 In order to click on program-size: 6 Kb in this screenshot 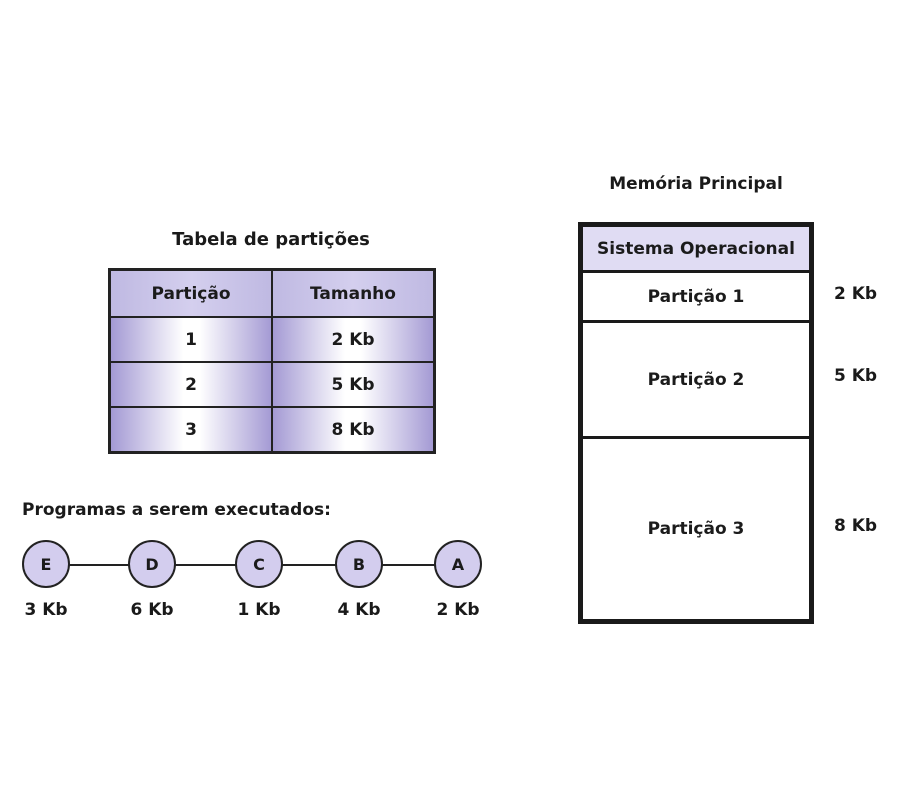, I will do `click(152, 610)`.